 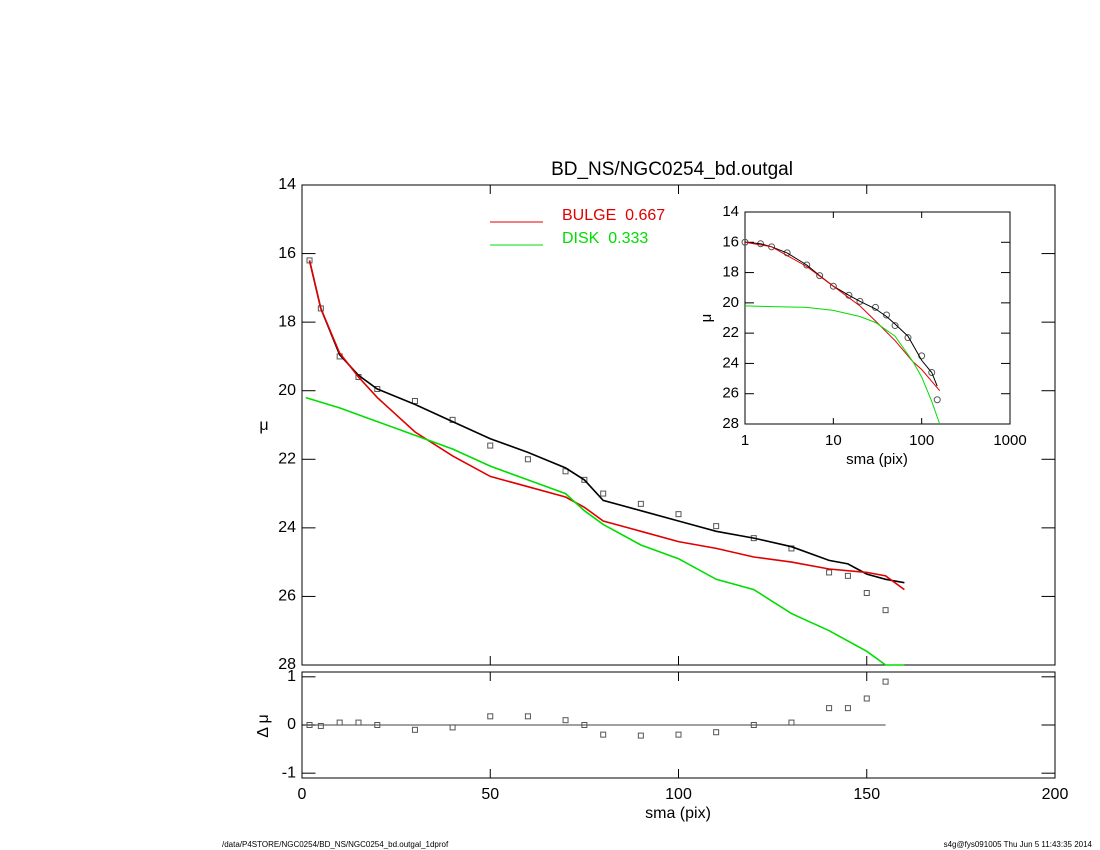 What do you see at coordinates (291, 724) in the screenshot?
I see `y-tick-label: 0` at bounding box center [291, 724].